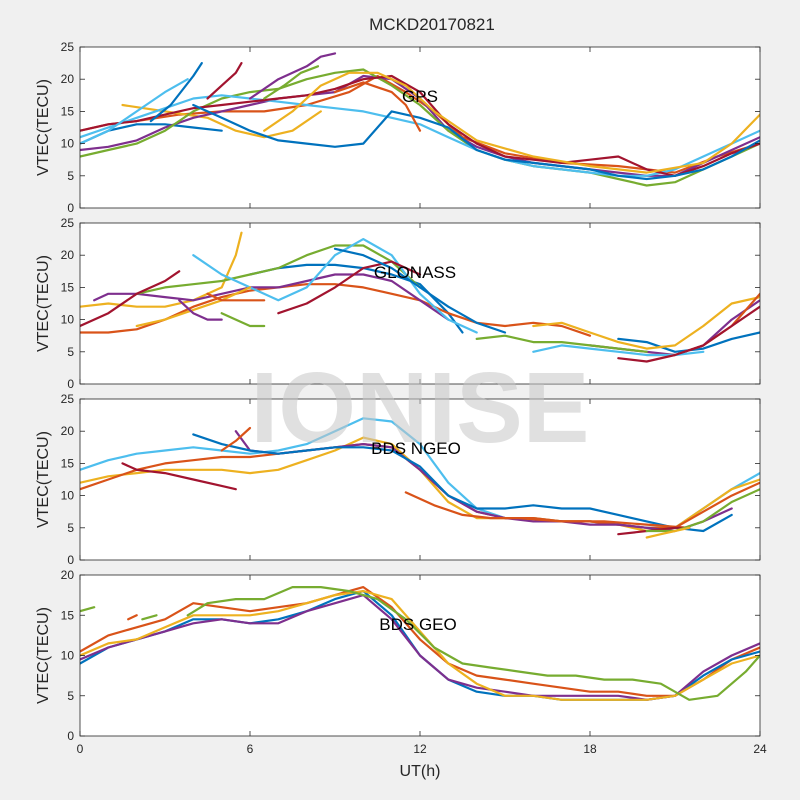  I want to click on x-tick-label: 24, so click(760, 749).